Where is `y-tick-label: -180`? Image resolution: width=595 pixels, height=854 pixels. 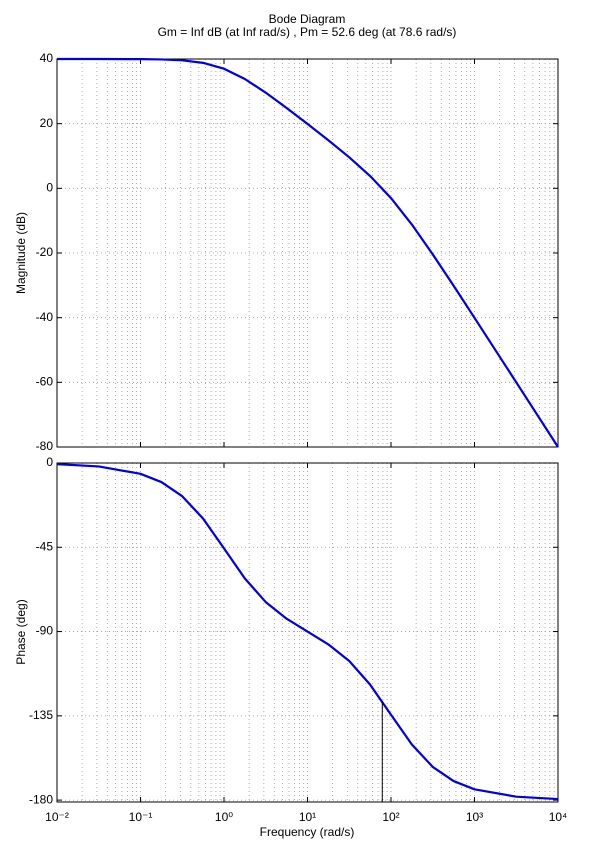 y-tick-label: -180 is located at coordinates (41, 799).